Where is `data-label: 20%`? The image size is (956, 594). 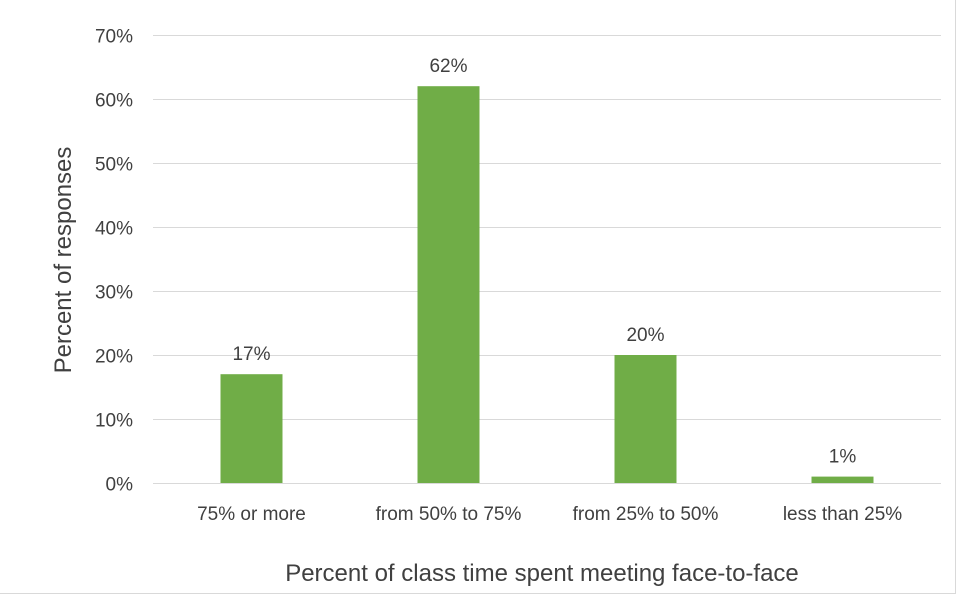 data-label: 20% is located at coordinates (645, 335).